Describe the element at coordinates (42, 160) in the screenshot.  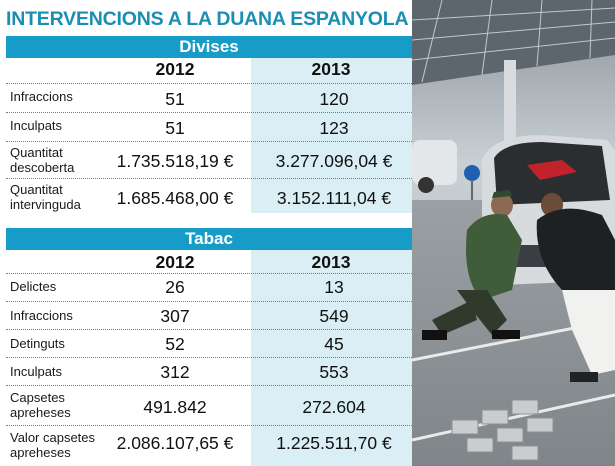
I see `row-label: Quantitat descoberta` at that location.